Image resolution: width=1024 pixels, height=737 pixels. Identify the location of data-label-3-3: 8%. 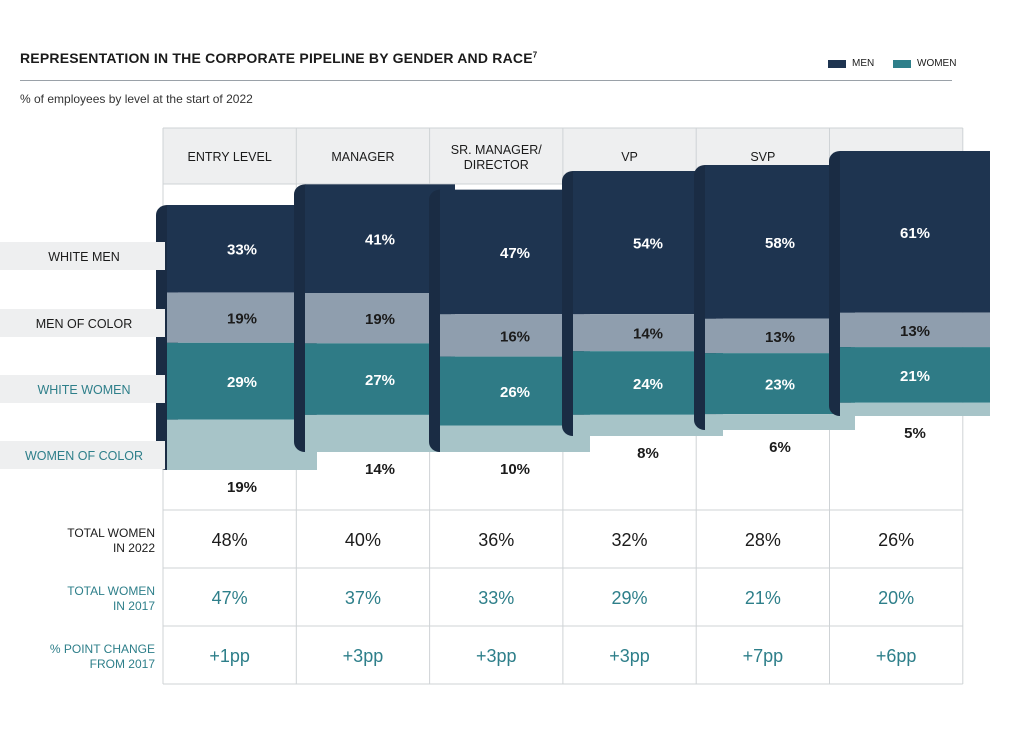
(648, 453).